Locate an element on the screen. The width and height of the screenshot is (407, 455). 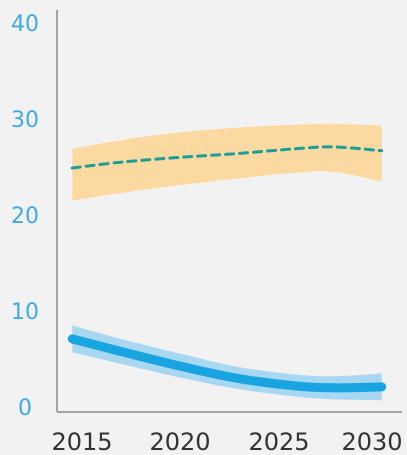
y-tick-labels: 40 30 20 10 0 is located at coordinates (25, 216).